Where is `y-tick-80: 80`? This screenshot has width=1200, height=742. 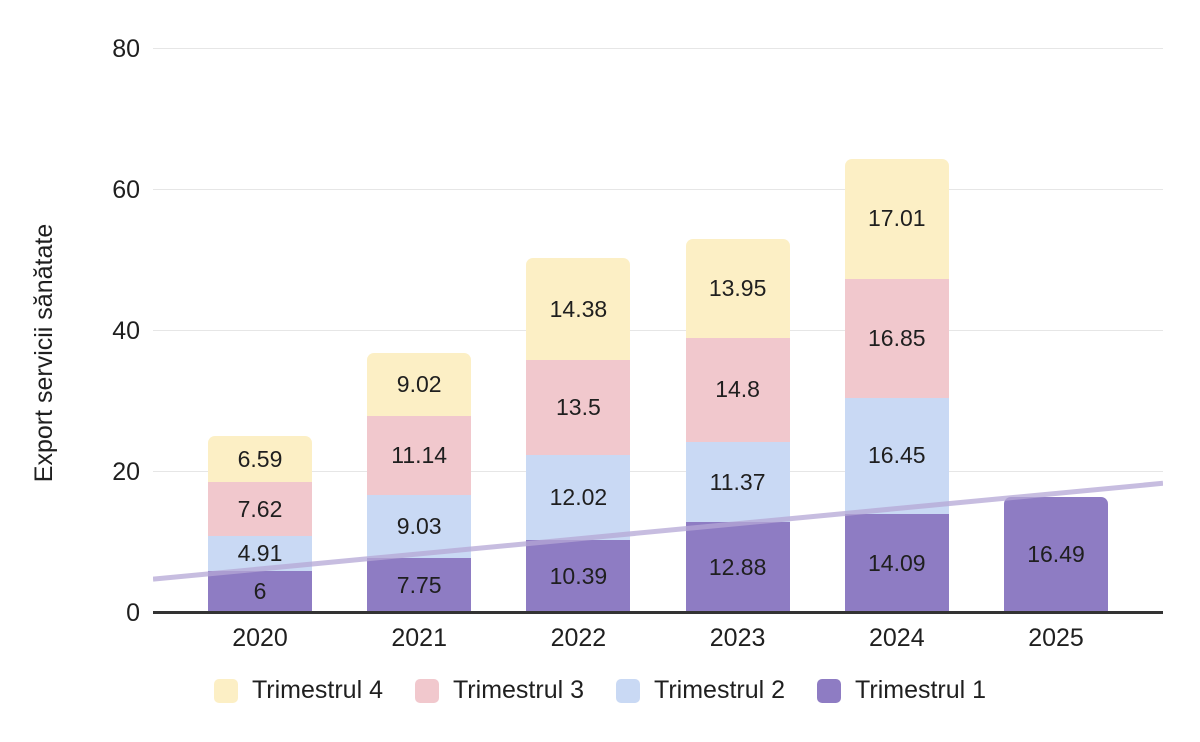 y-tick-80: 80 is located at coordinates (126, 49).